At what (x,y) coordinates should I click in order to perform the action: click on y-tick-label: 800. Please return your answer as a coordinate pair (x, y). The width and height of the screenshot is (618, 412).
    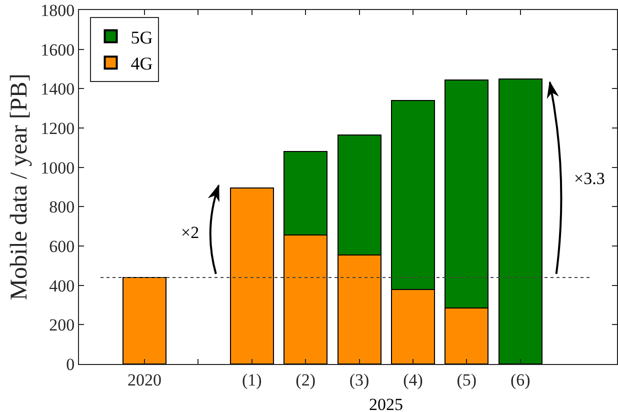
    Looking at the image, I should click on (62, 207).